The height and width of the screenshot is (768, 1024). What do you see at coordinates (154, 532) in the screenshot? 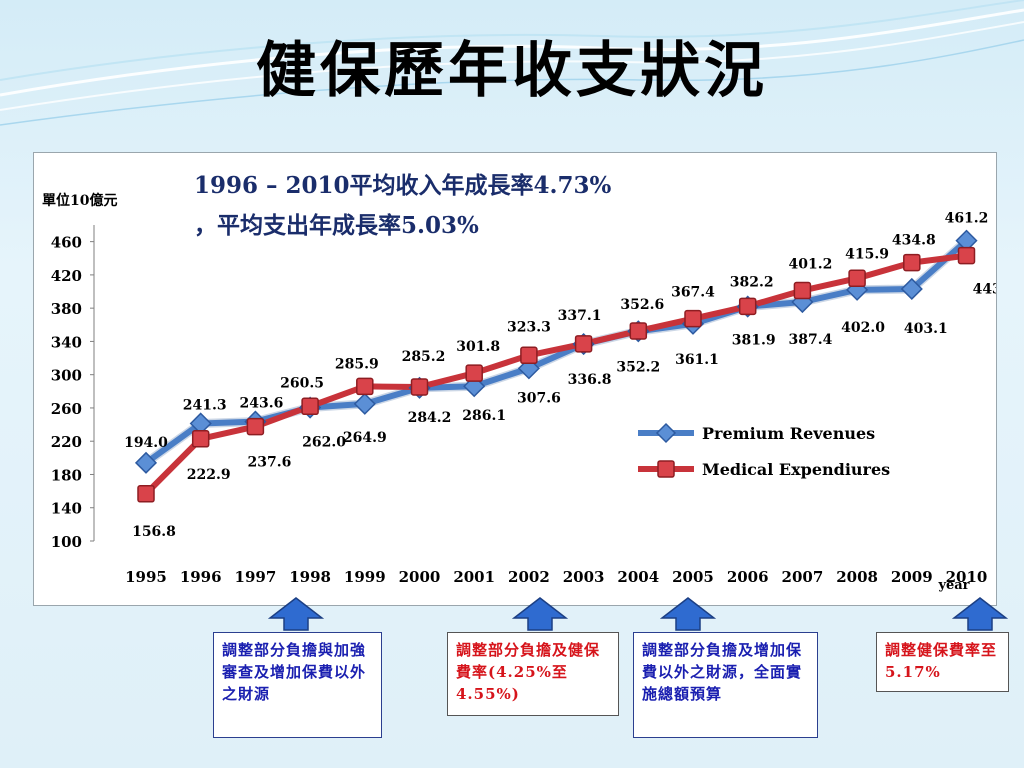
I see `data-label-medical: 156.8` at bounding box center [154, 532].